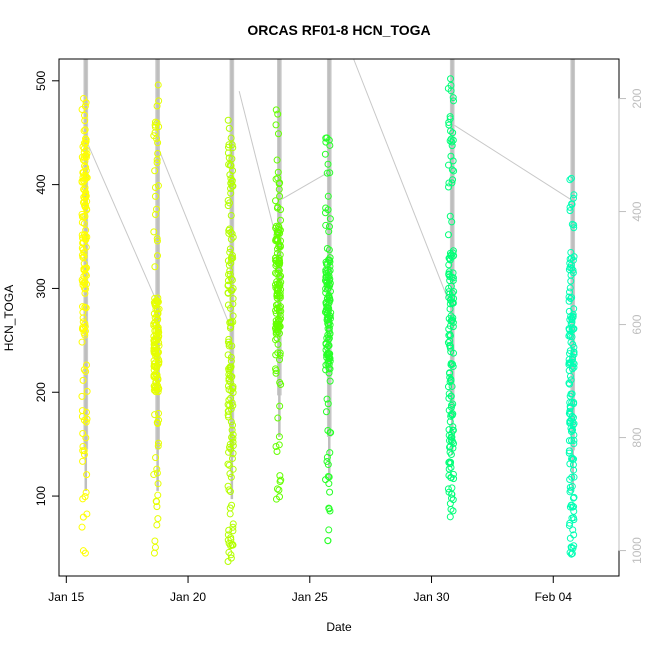 The height and width of the screenshot is (650, 650). I want to click on y2-tick-label: 200, so click(637, 98).